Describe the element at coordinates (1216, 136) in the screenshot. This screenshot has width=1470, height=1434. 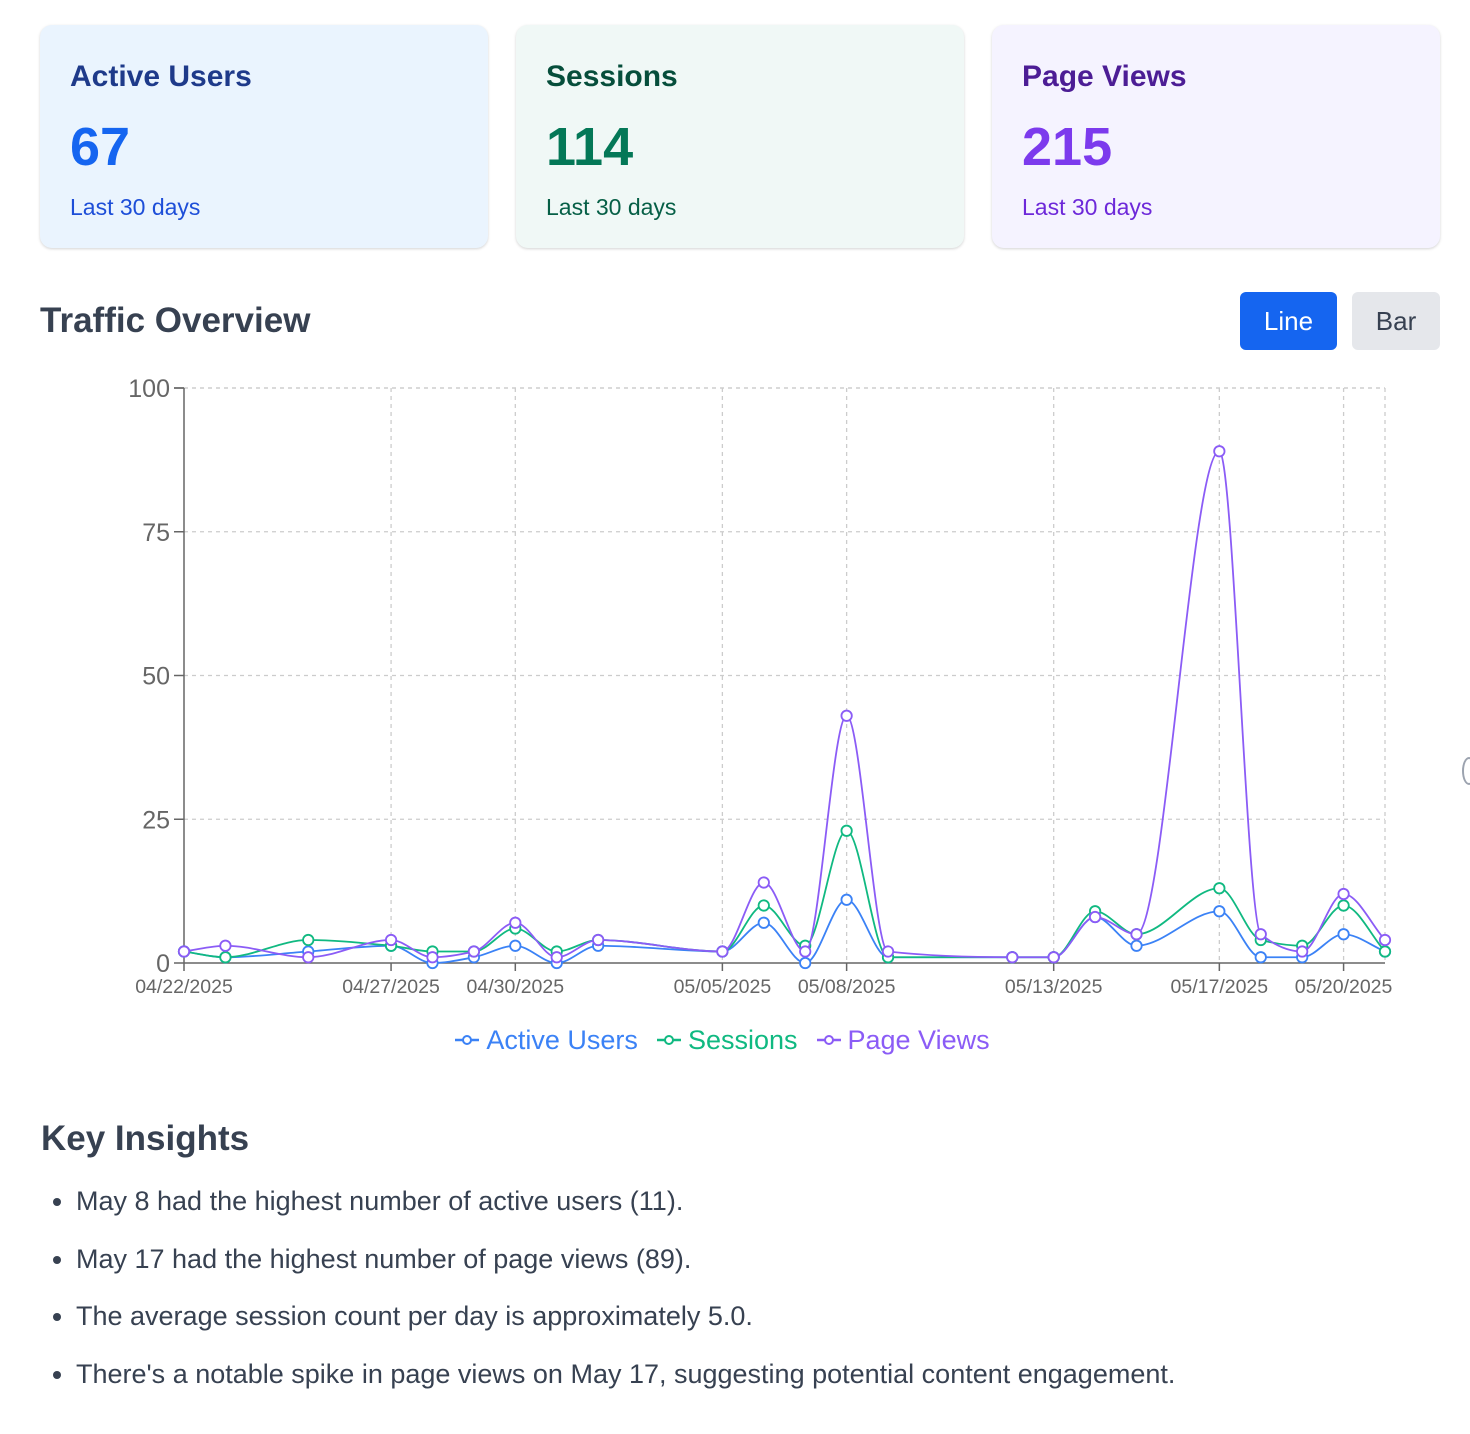
I see `page-views-card: Page Views 215 Last 30 days` at that location.